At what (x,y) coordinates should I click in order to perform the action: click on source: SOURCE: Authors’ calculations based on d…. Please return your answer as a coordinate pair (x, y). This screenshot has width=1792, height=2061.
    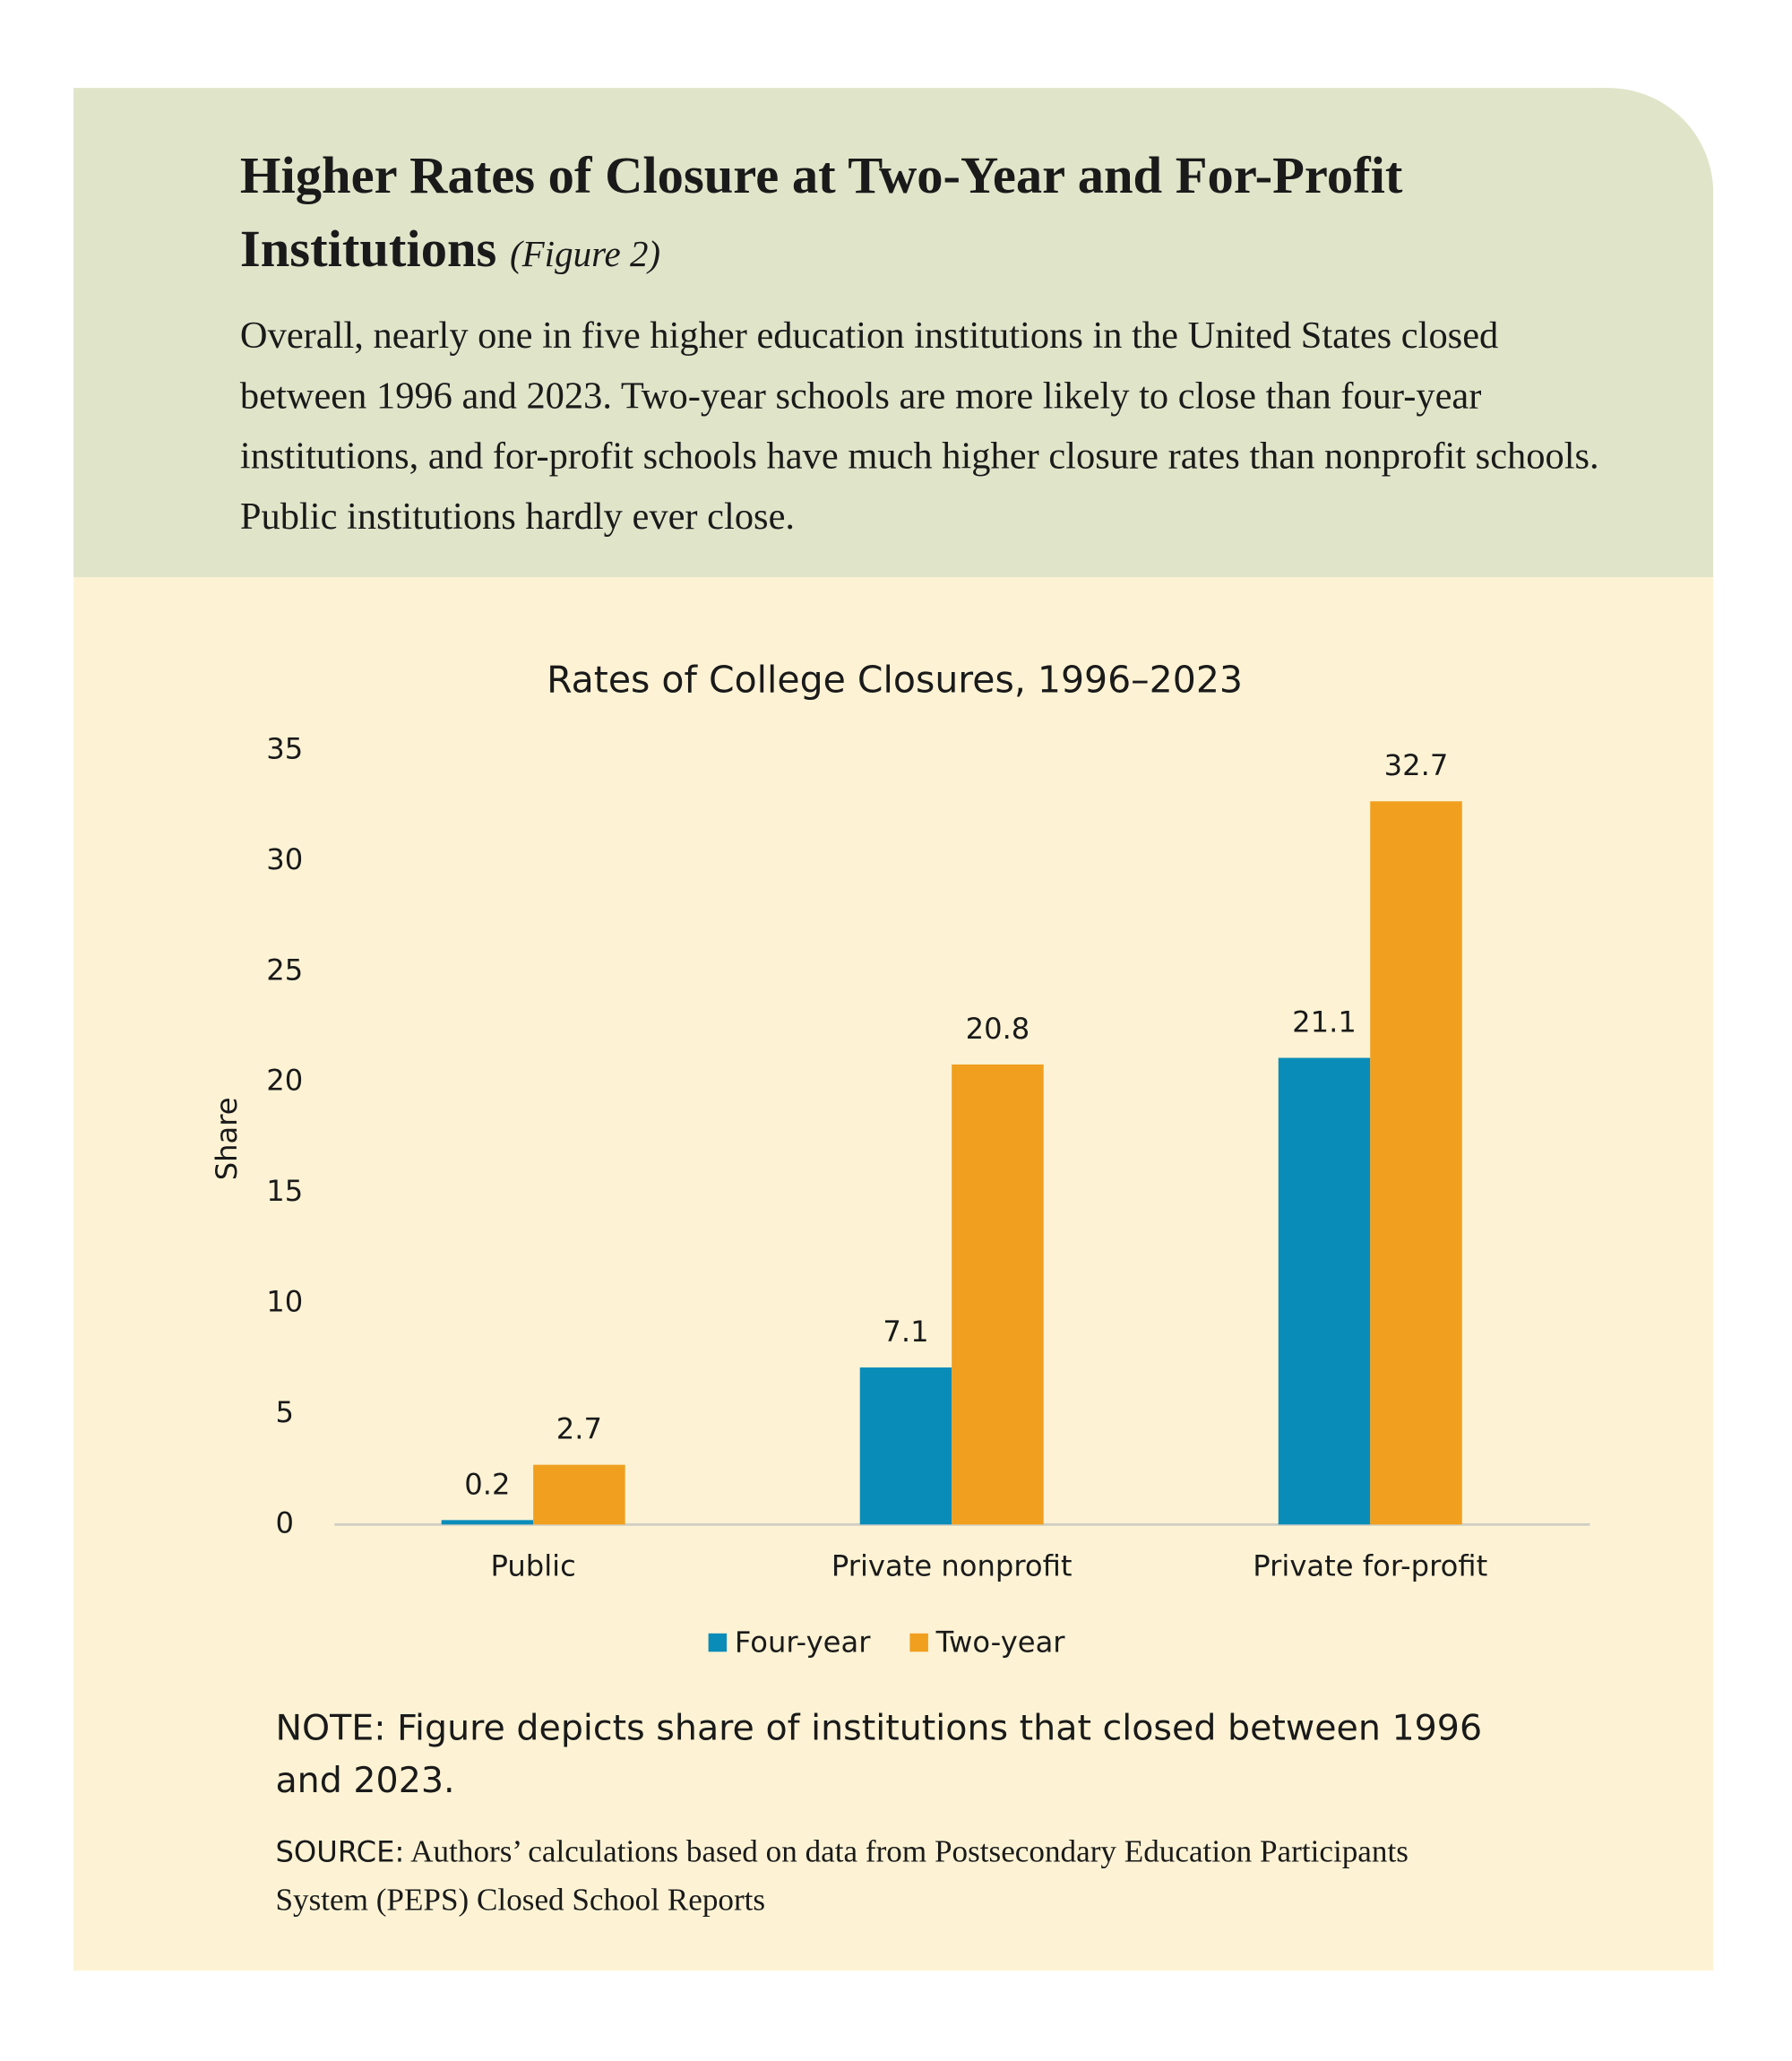
    Looking at the image, I should click on (865, 1877).